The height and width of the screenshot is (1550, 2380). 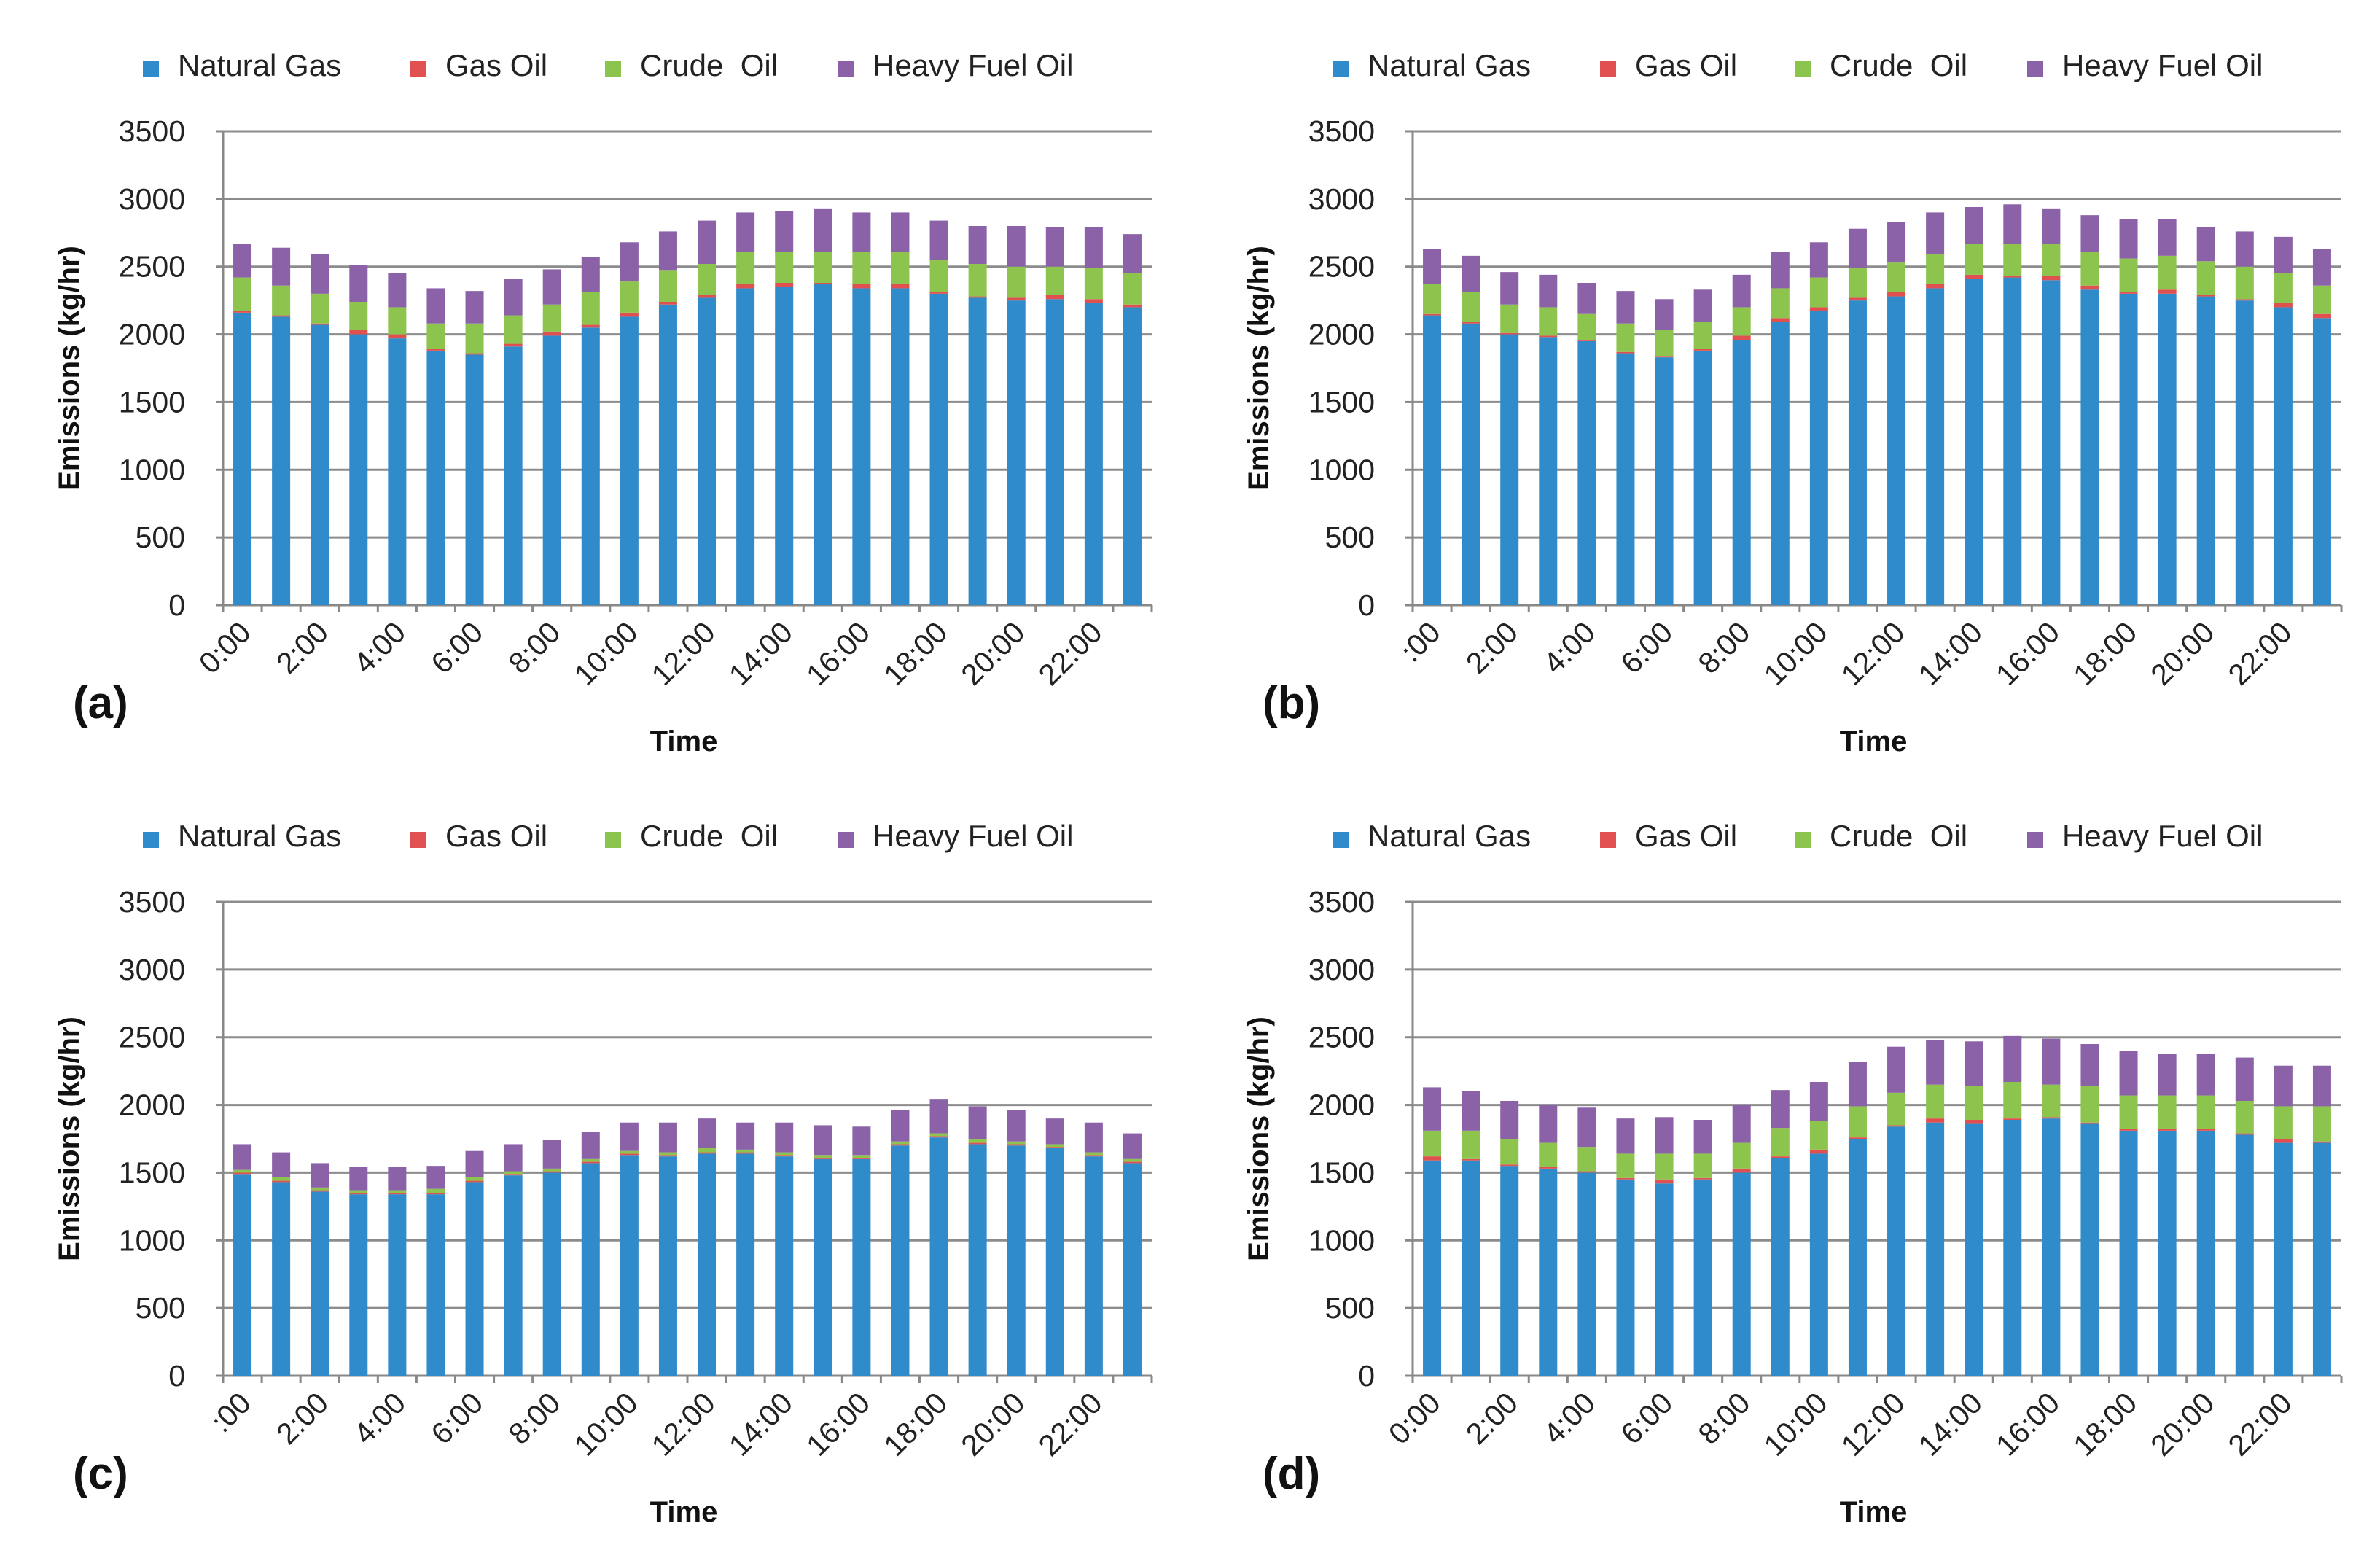 I want to click on x-tick-label: 0:00, so click(x=224, y=647).